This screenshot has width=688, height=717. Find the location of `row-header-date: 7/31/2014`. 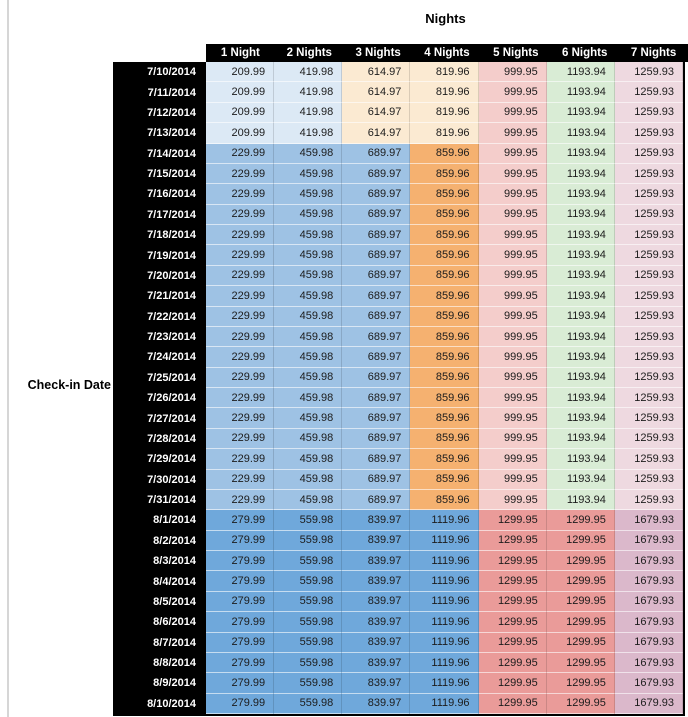

row-header-date: 7/31/2014 is located at coordinates (159, 500).